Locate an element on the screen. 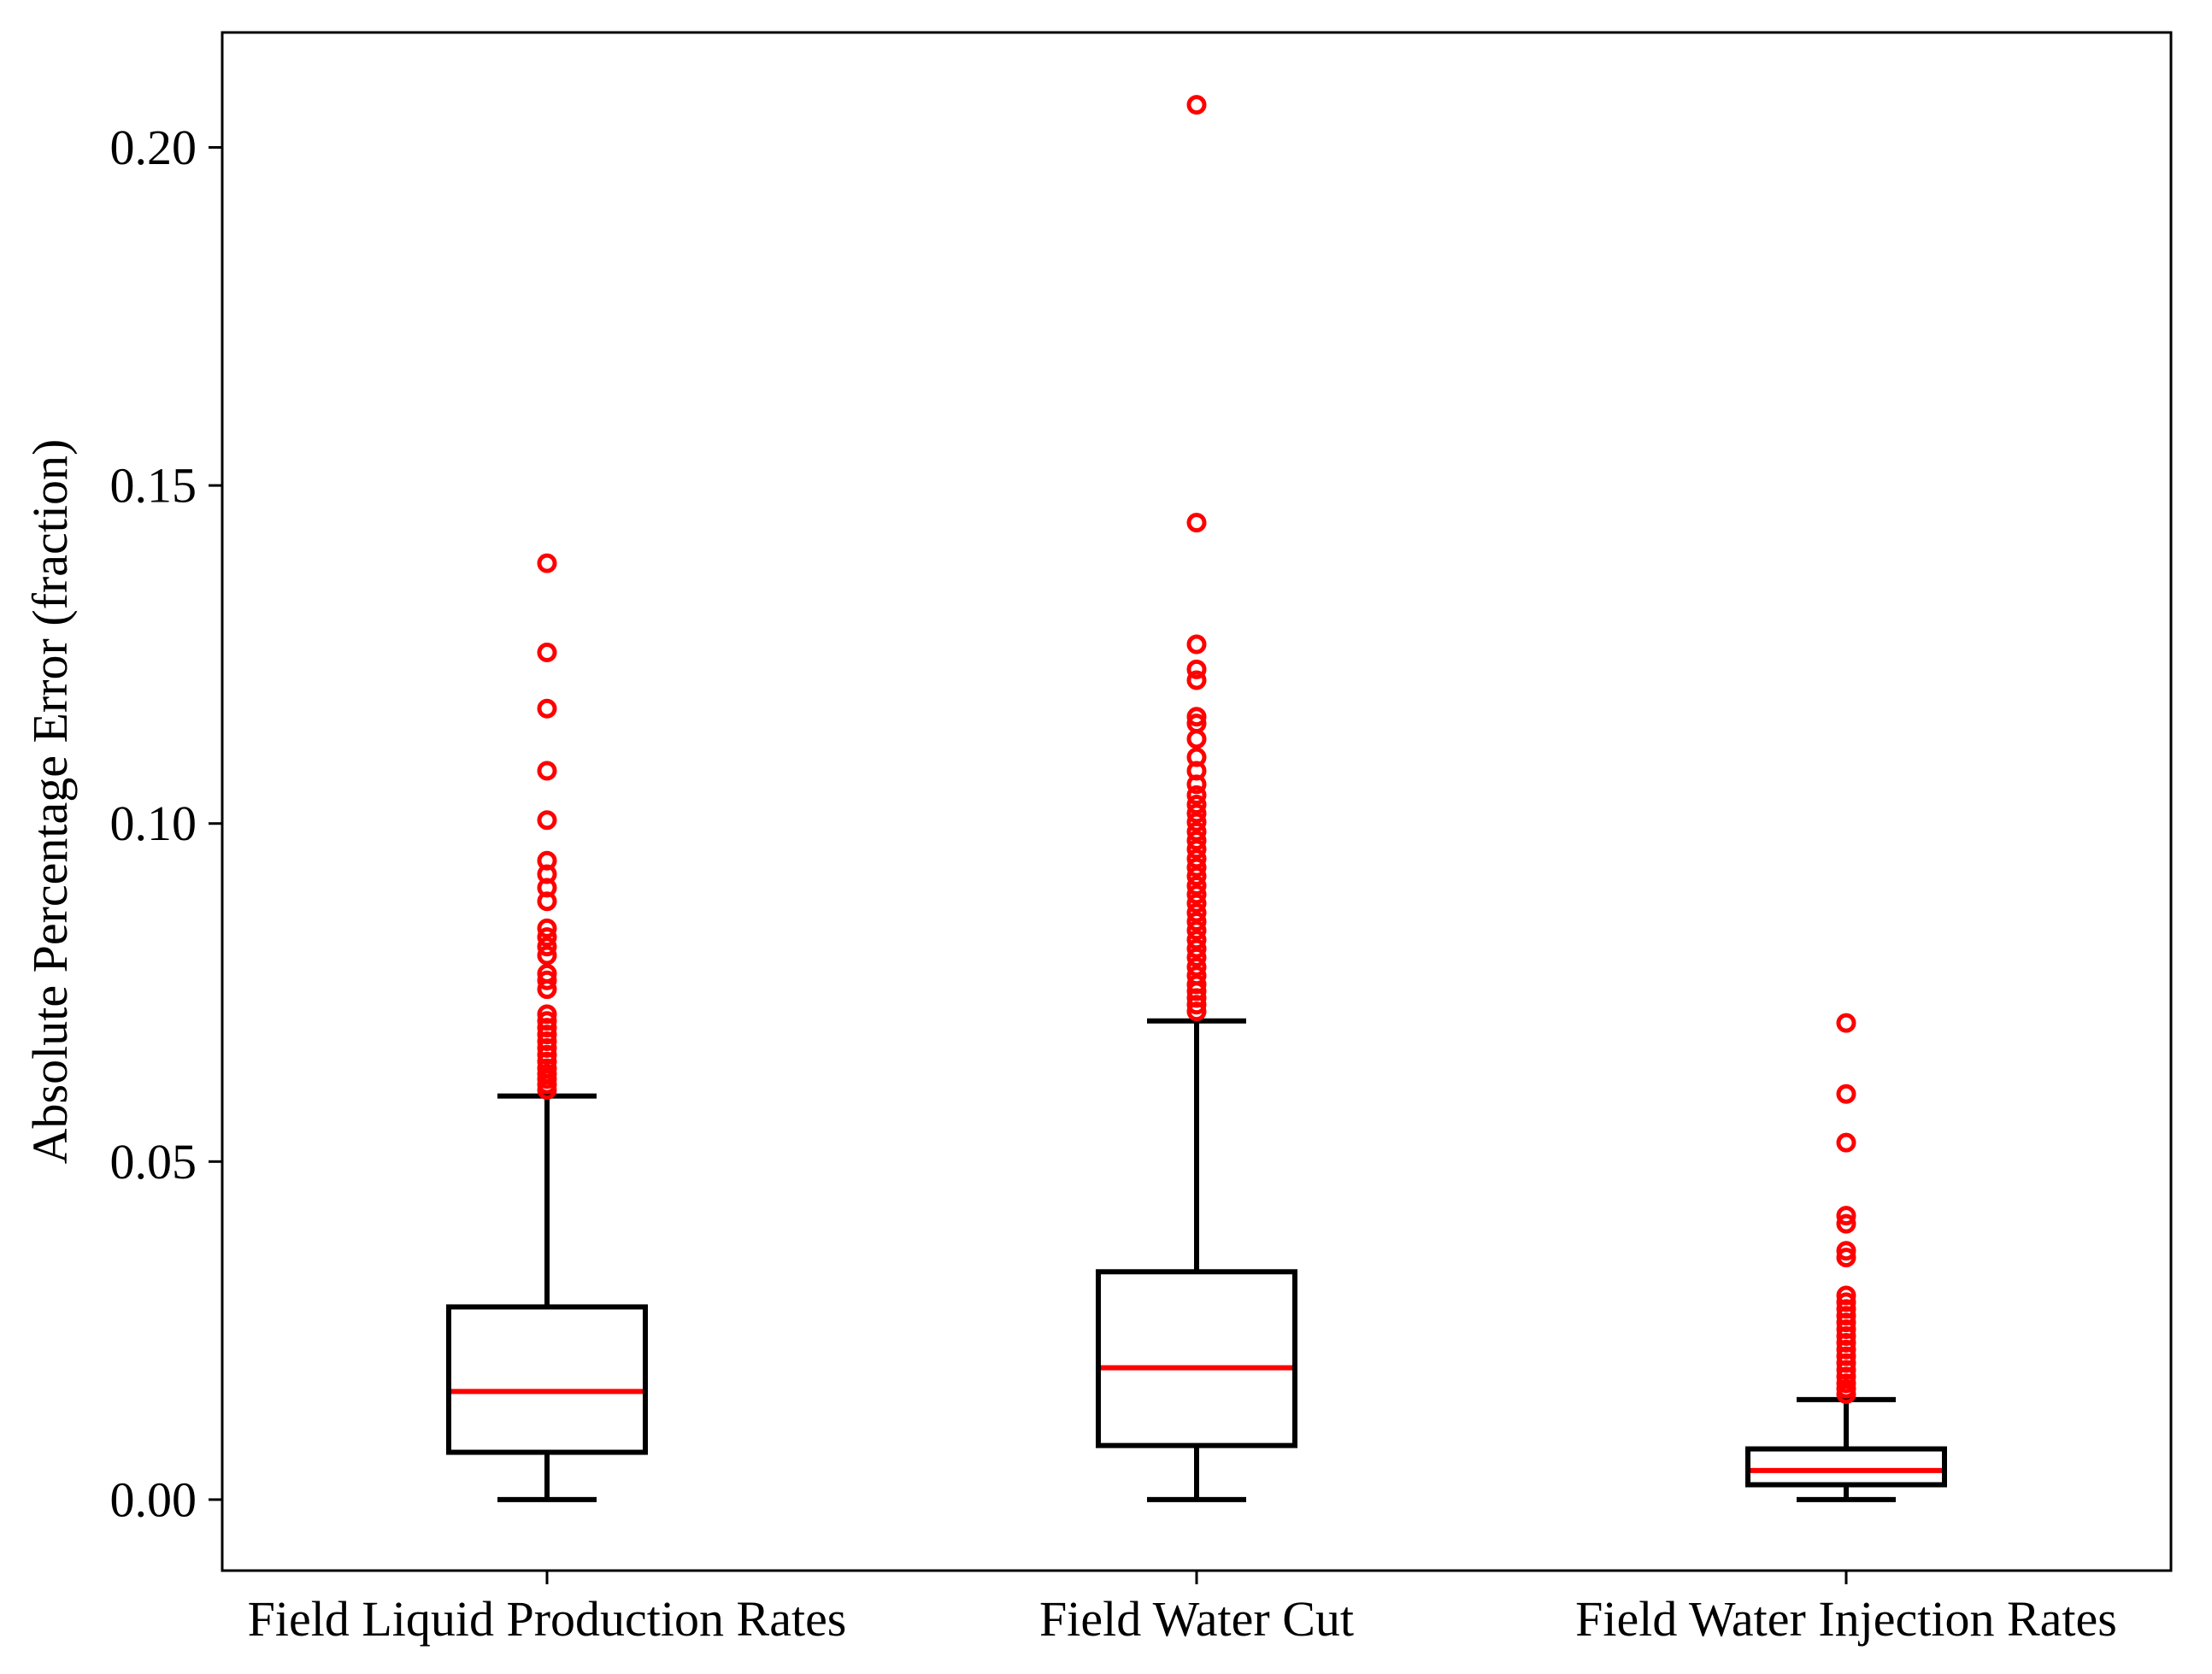 This screenshot has width=2212, height=1674. y-axis-title: Absolute Percentage Error (fraction) is located at coordinates (50, 802).